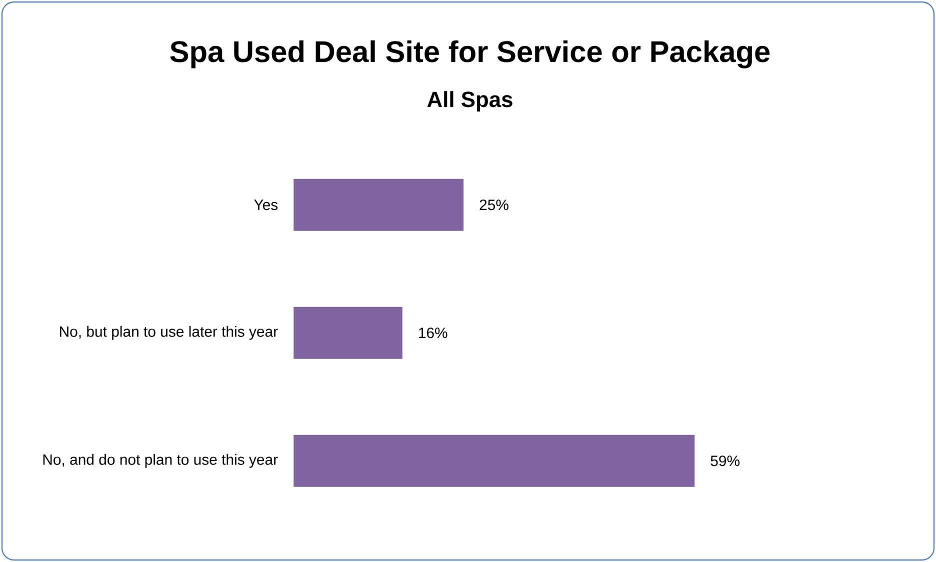 This screenshot has width=936, height=562. Describe the element at coordinates (469, 101) in the screenshot. I see `chart-subtitle: All Spas` at that location.